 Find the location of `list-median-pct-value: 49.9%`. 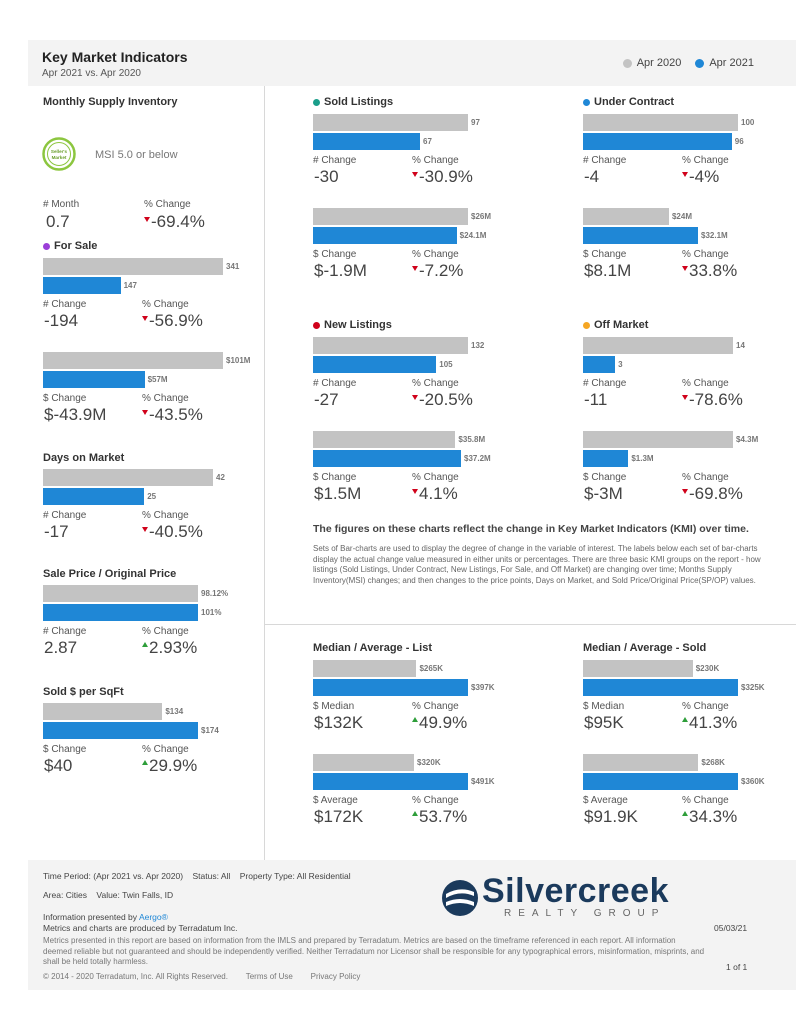

list-median-pct-value: 49.9% is located at coordinates (439, 723).